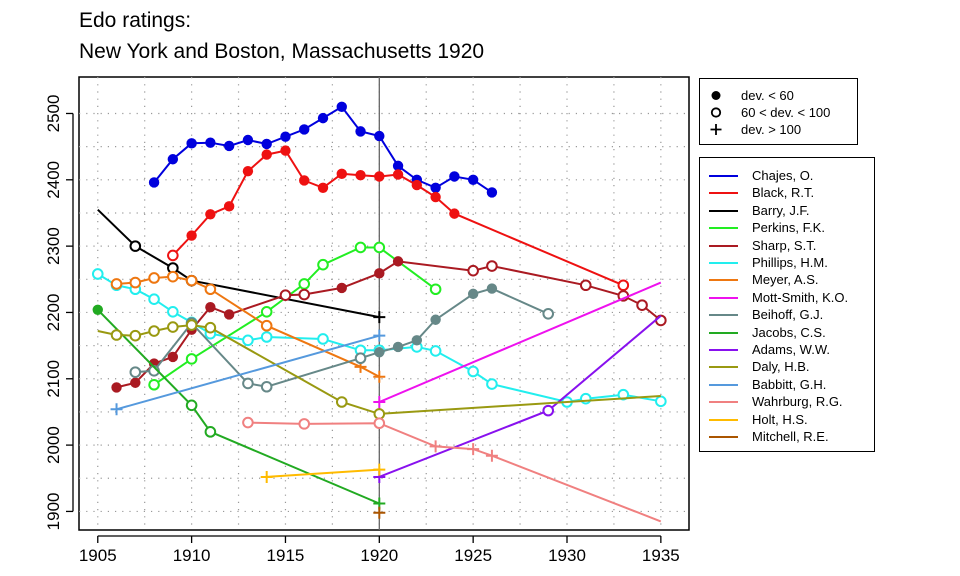 This screenshot has height=576, width=960. Describe the element at coordinates (53, 512) in the screenshot. I see `y-tick-label: 1900` at that location.